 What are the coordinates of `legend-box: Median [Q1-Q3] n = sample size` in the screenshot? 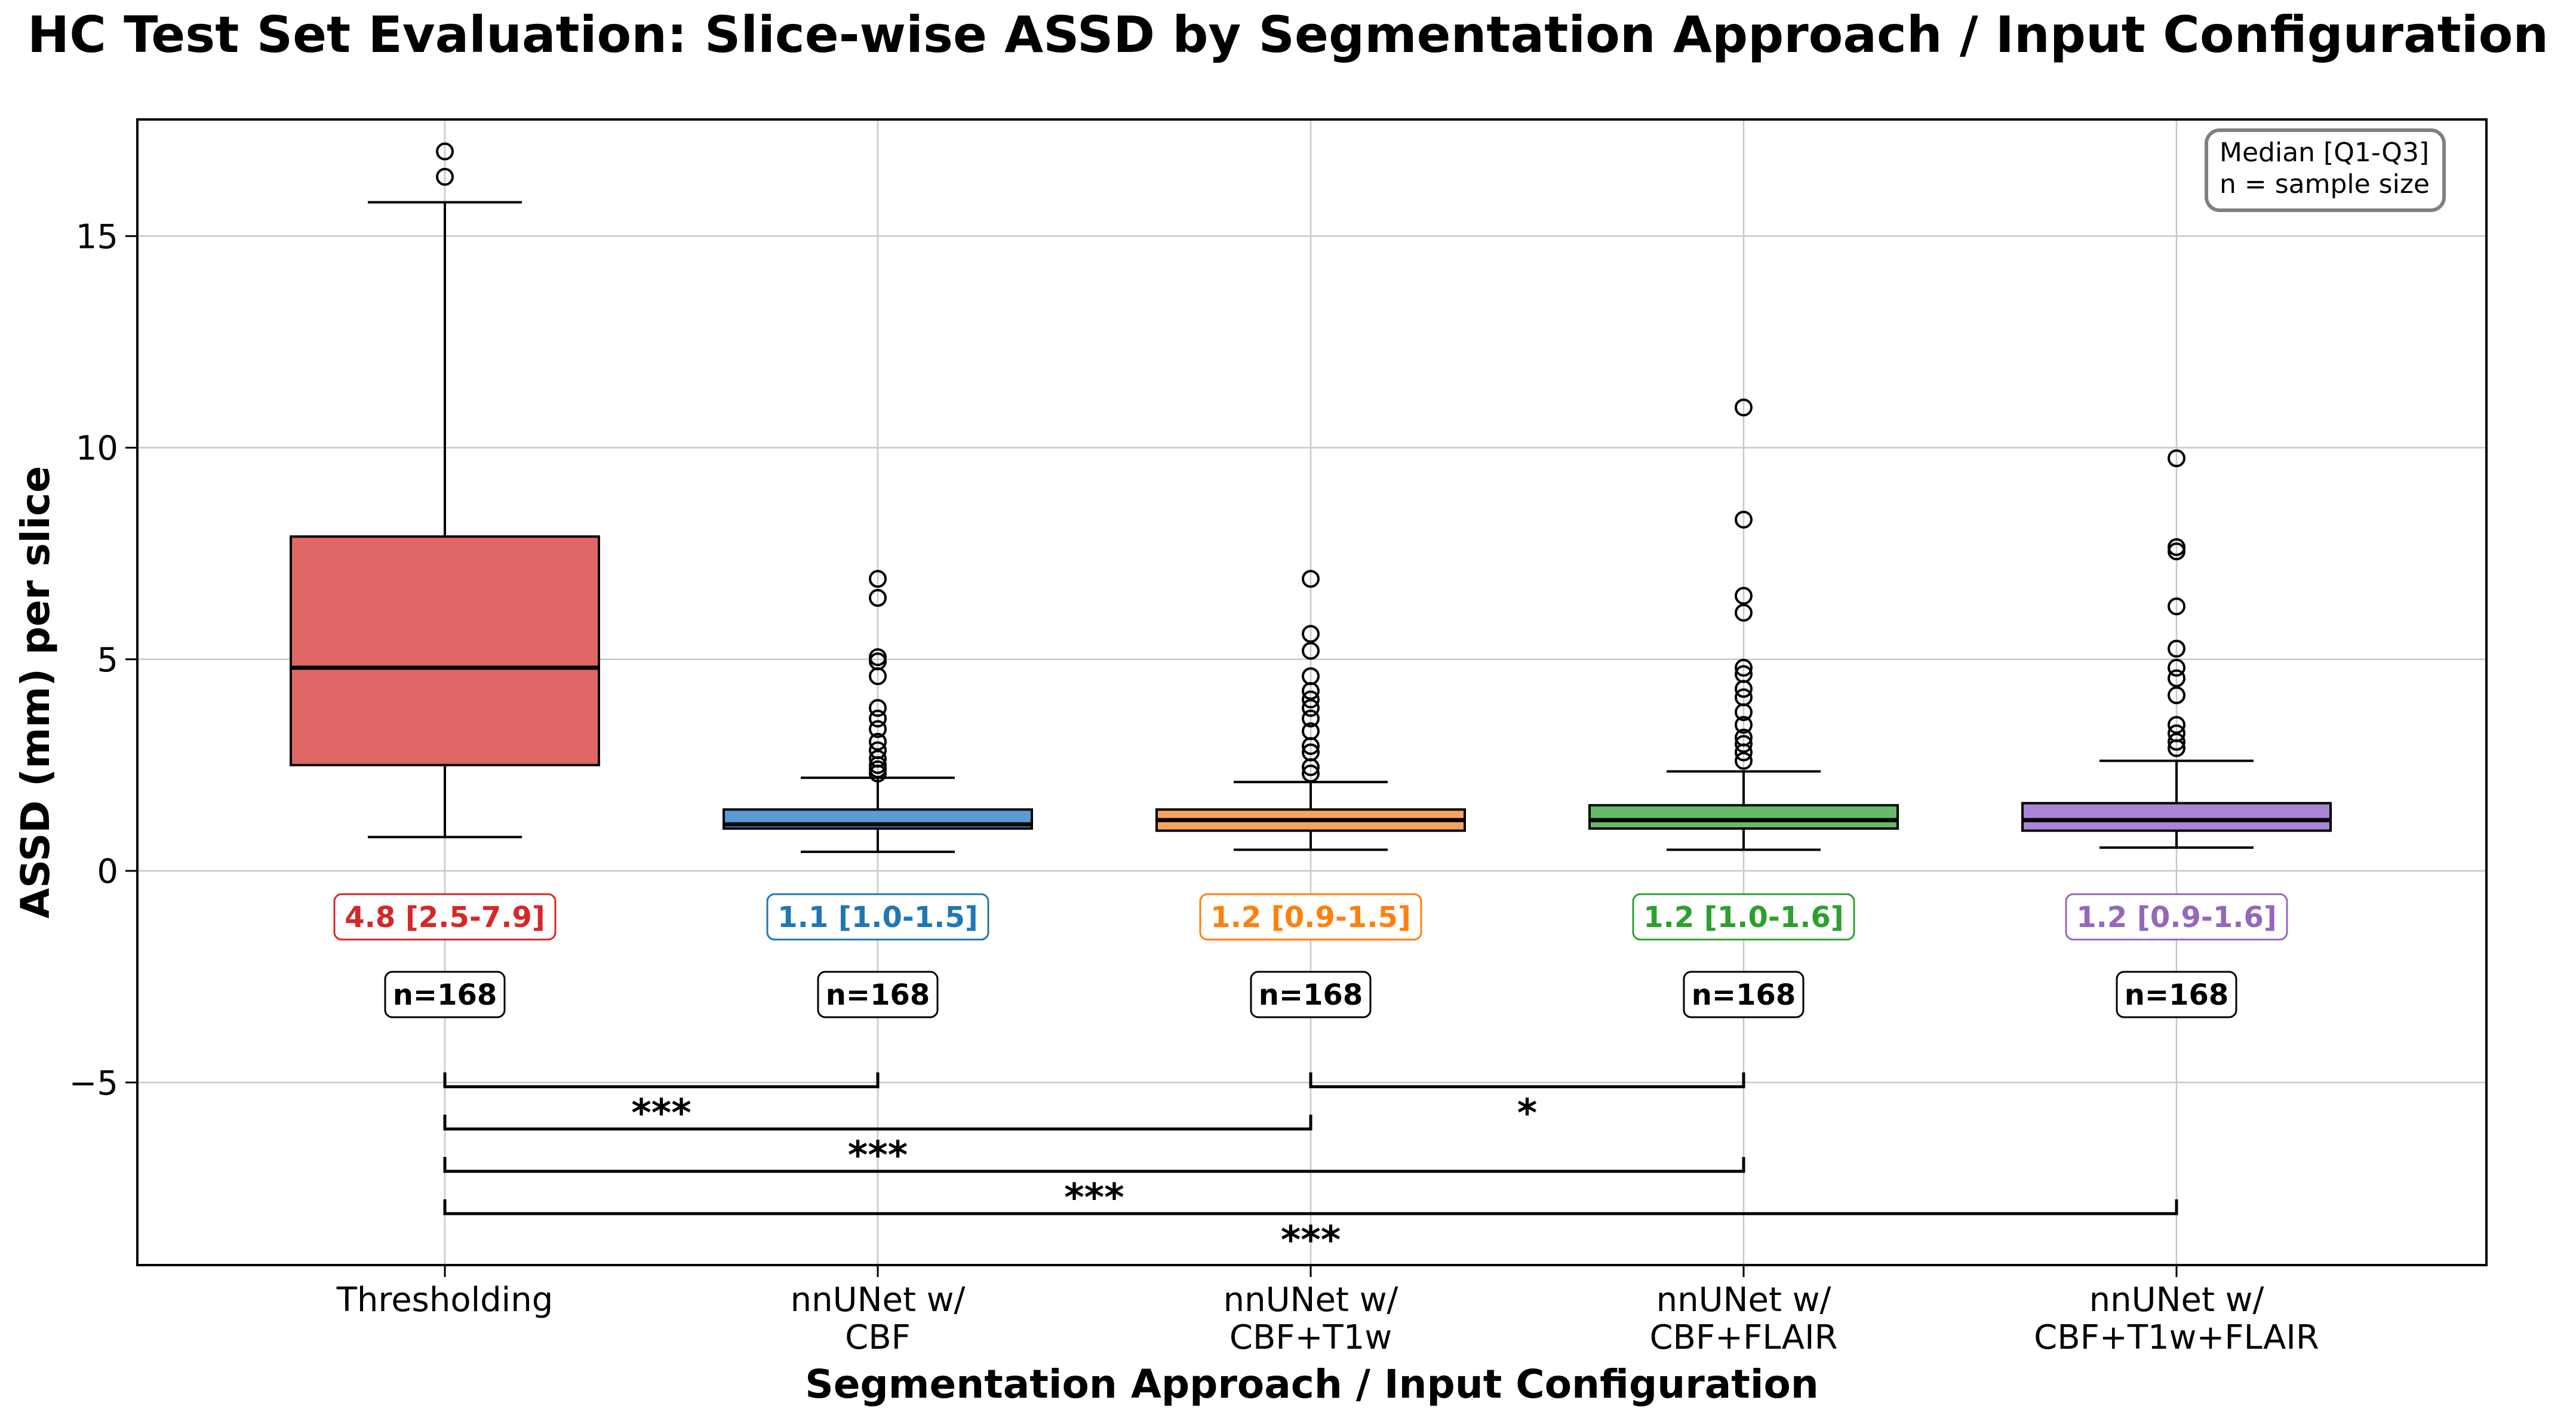 It's located at (2325, 170).